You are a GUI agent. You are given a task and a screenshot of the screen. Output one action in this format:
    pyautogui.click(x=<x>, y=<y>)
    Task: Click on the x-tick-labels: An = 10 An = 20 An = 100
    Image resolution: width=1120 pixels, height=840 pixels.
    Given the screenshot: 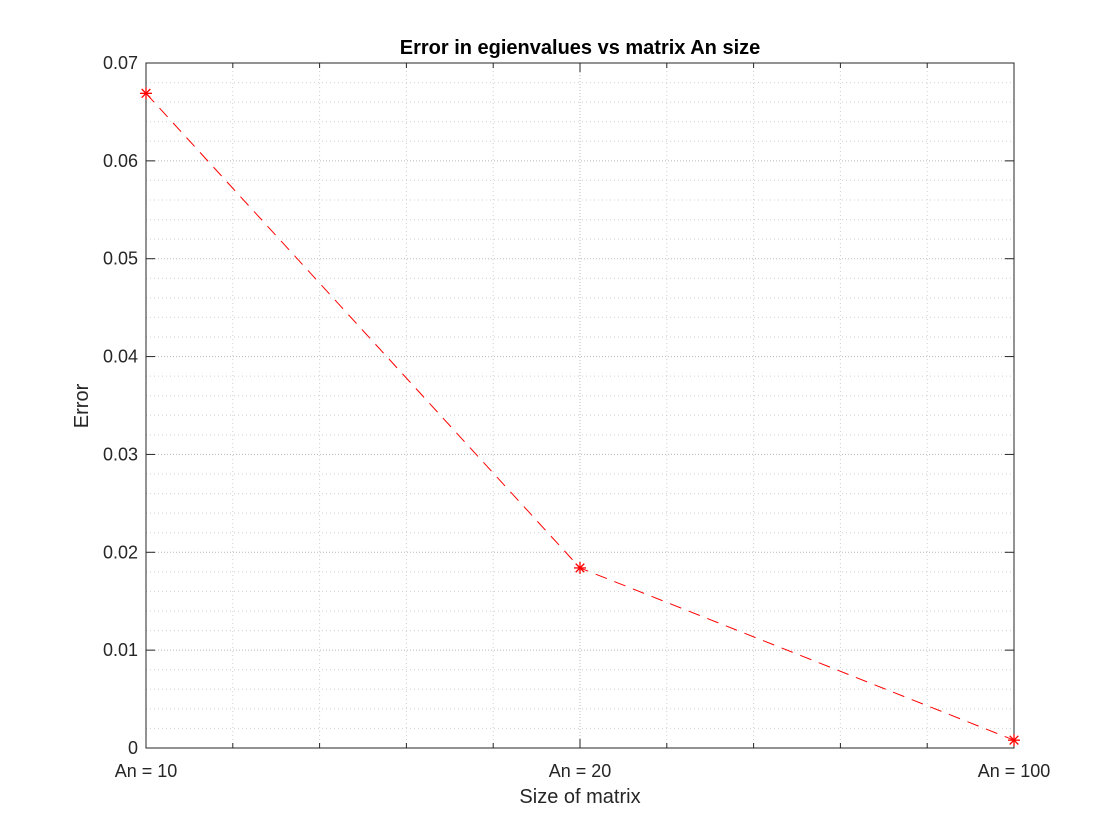 What is the action you would take?
    pyautogui.click(x=583, y=771)
    